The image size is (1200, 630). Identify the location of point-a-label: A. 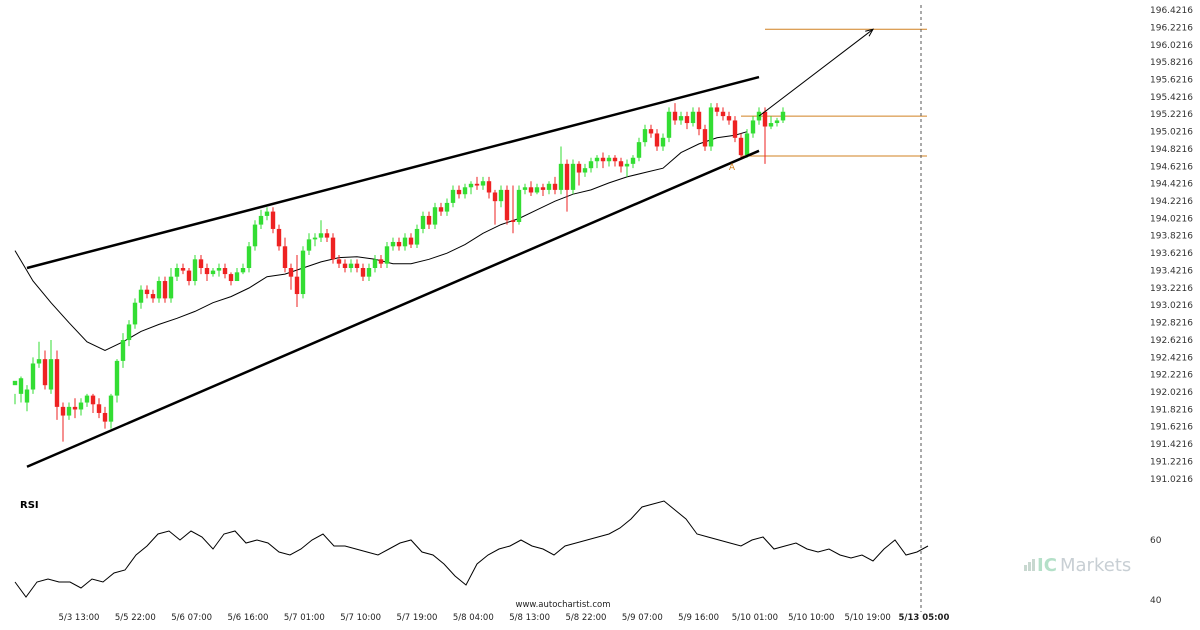
(732, 168).